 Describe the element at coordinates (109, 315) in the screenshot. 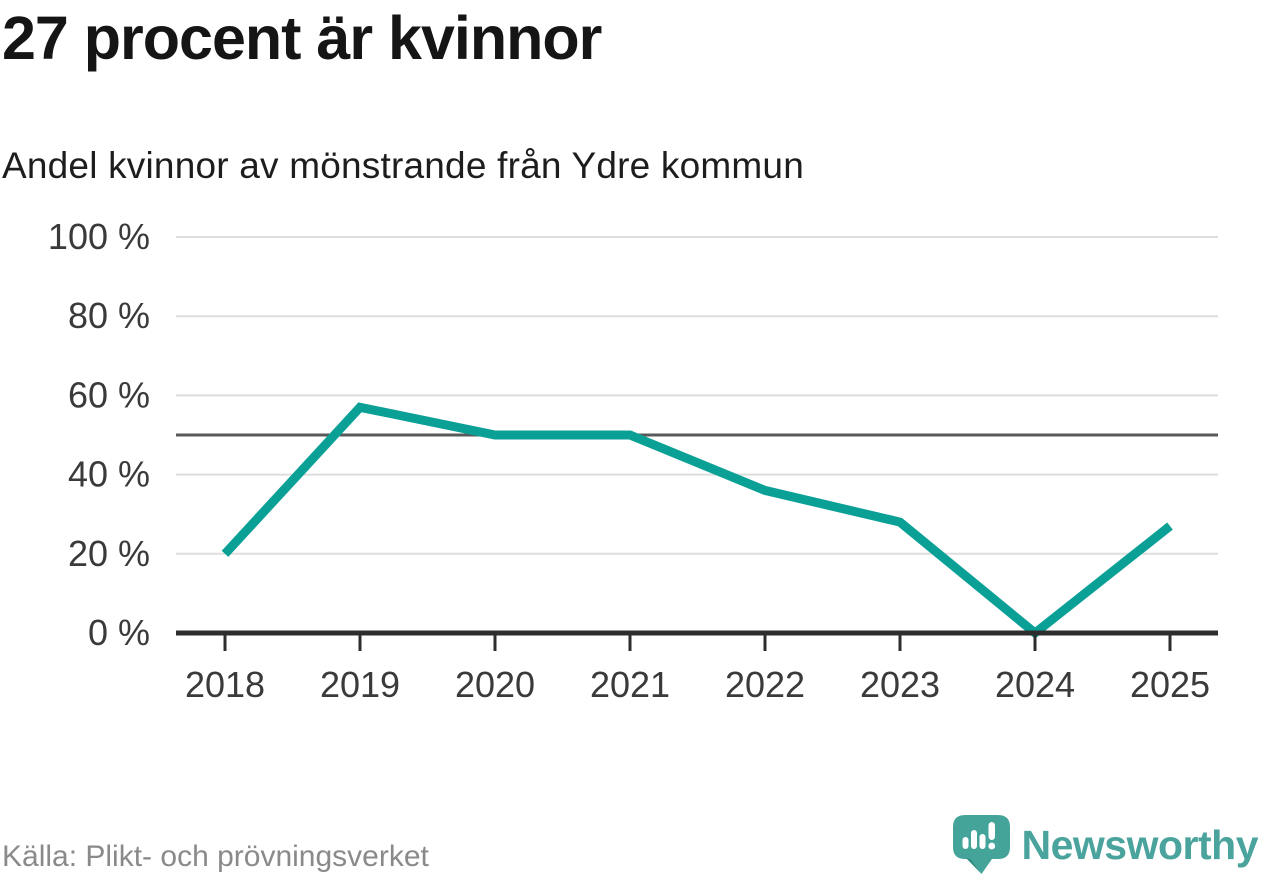

I see `y-tick-label-80: 80 %` at that location.